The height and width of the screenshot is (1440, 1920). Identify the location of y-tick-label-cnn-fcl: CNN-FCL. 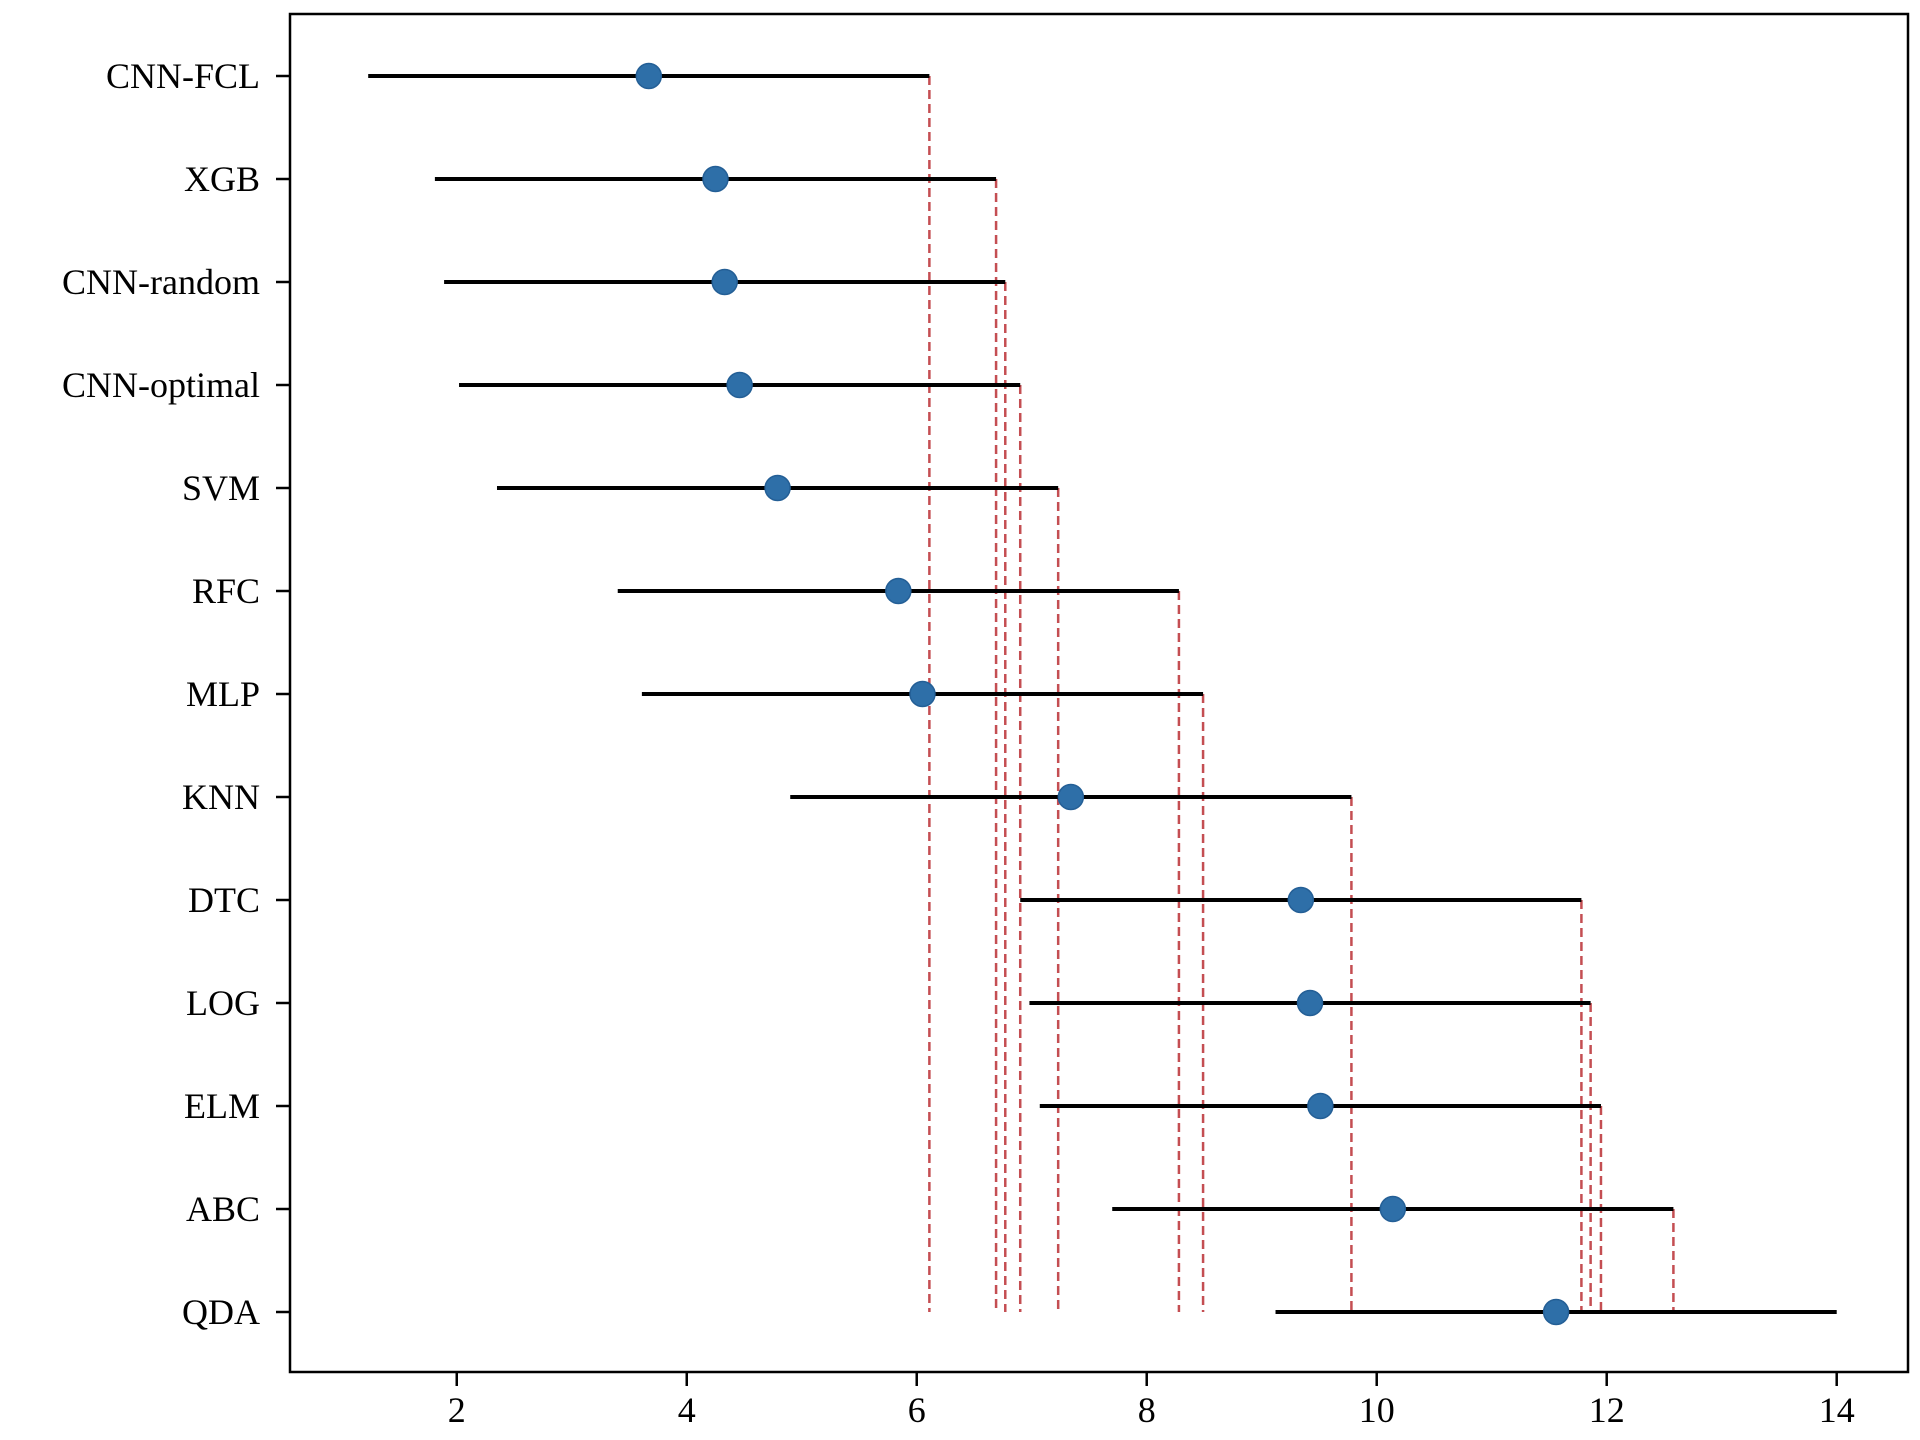
(183, 76).